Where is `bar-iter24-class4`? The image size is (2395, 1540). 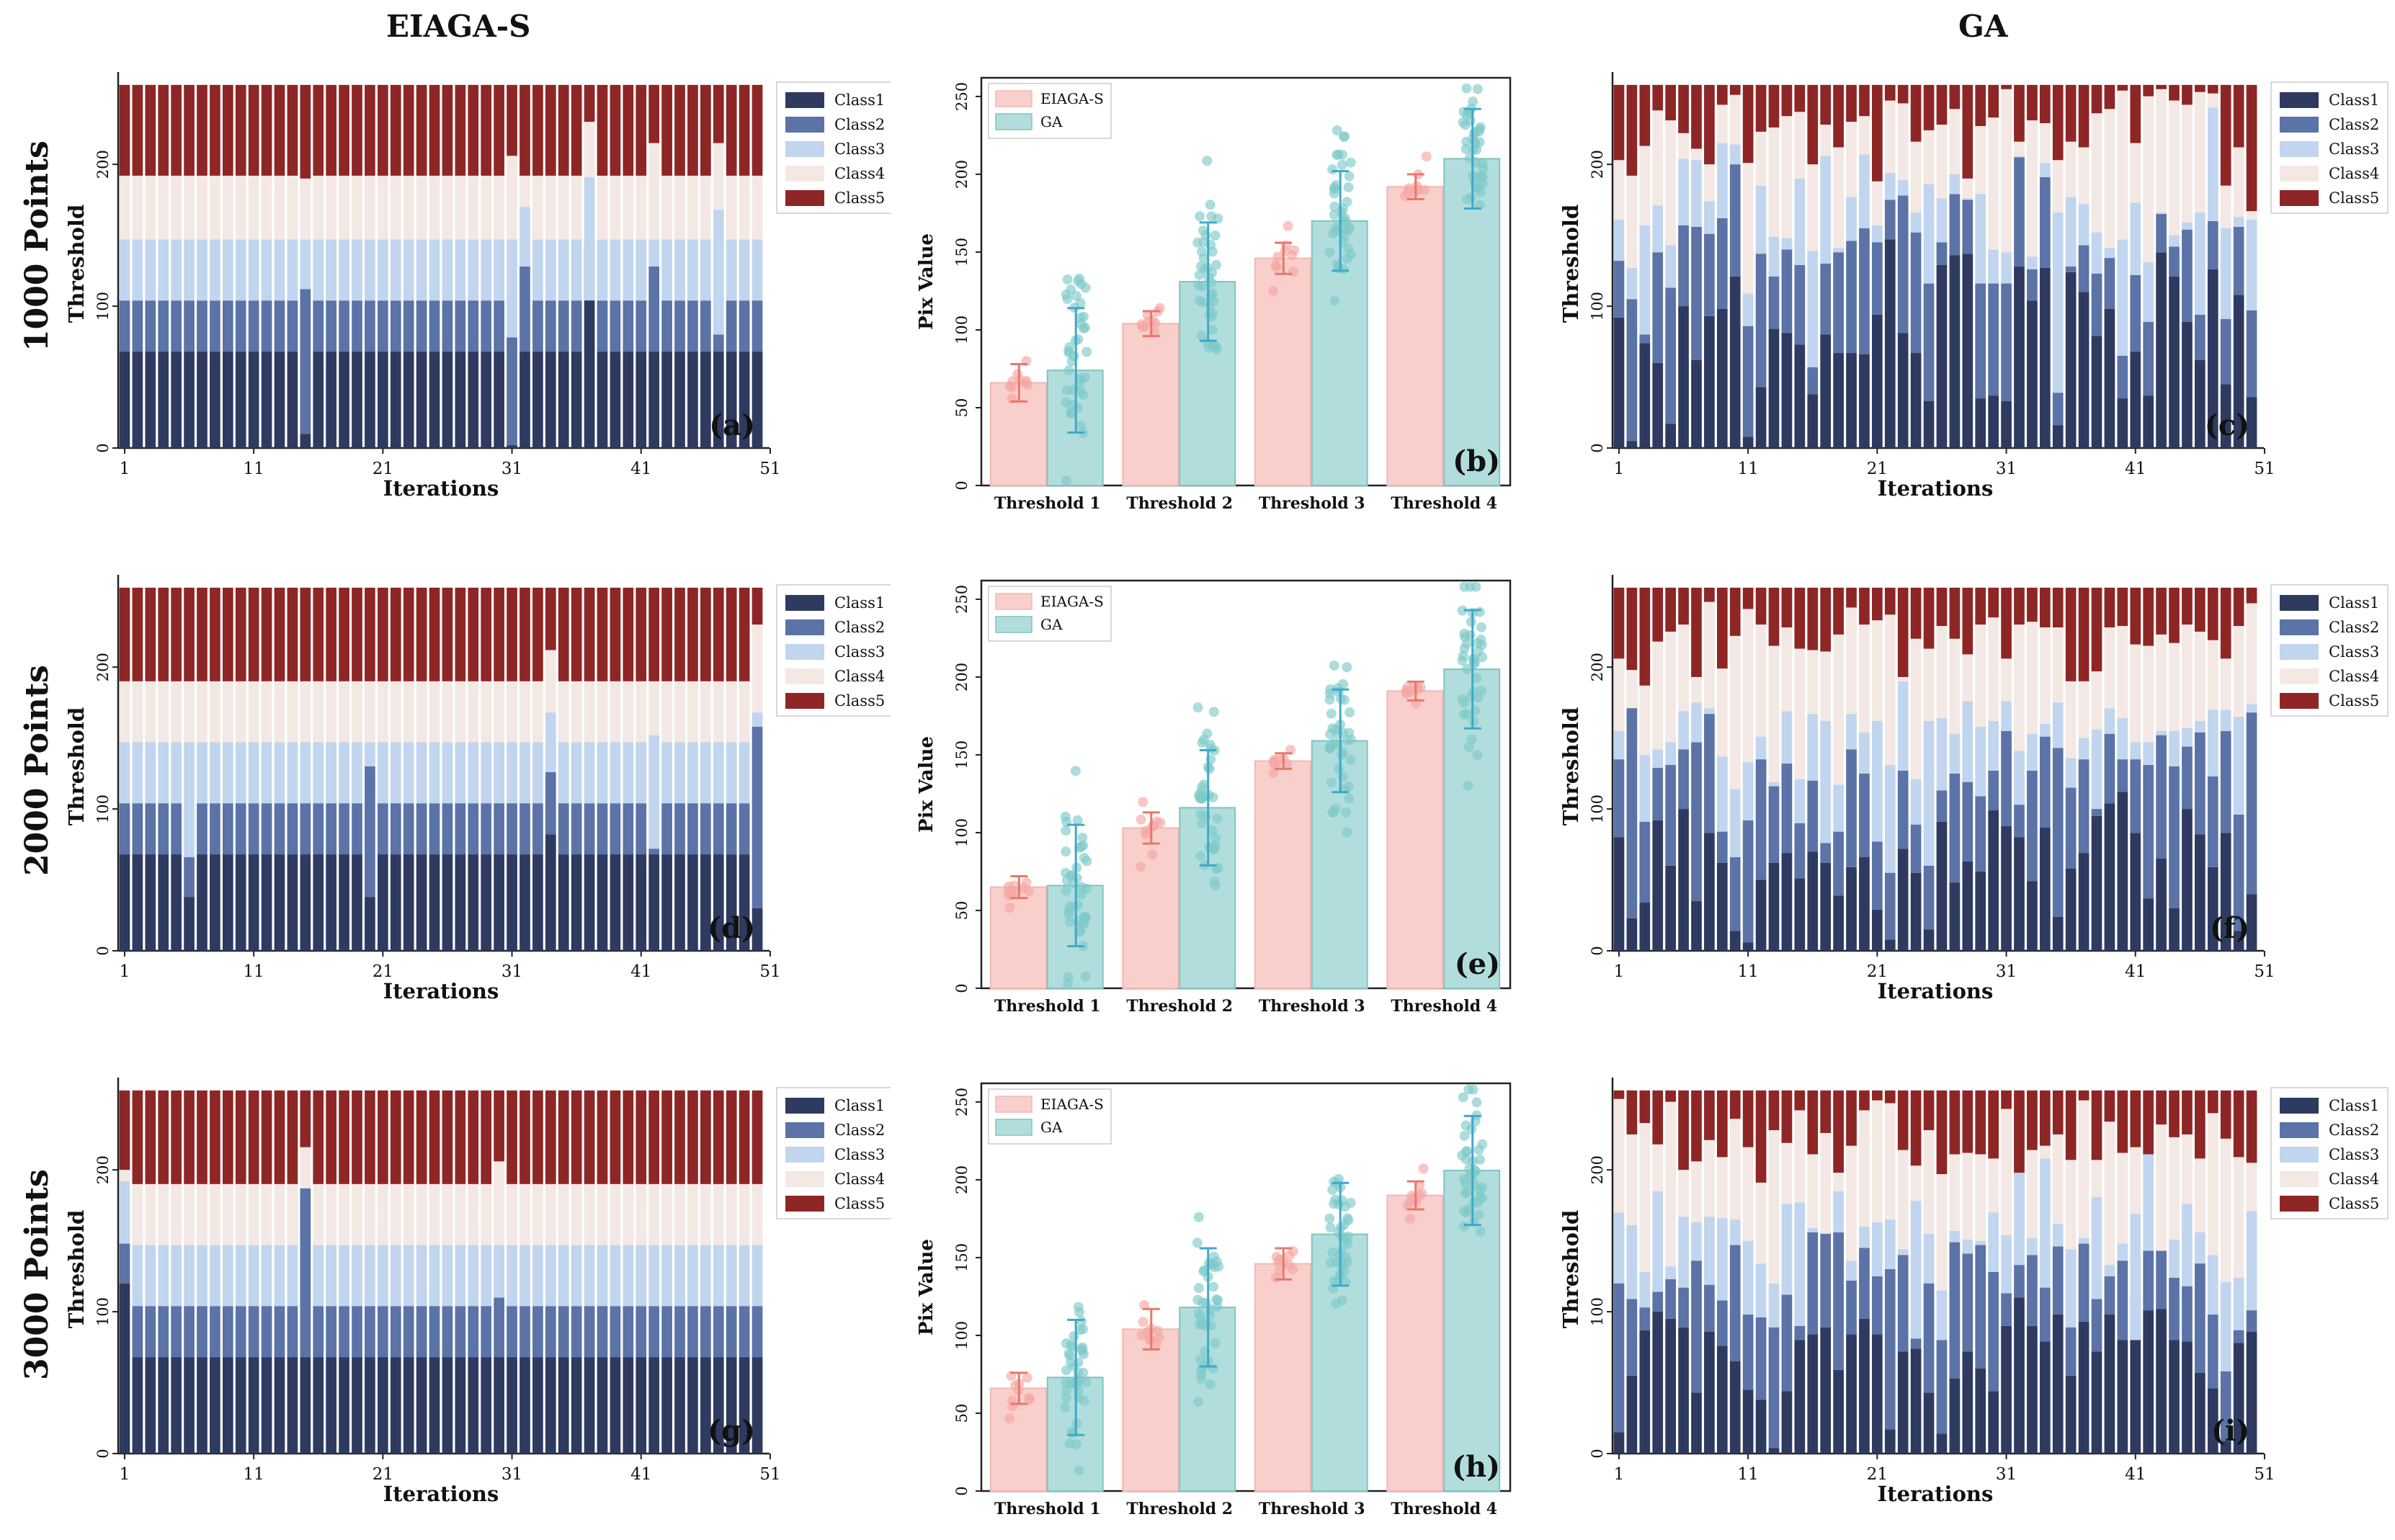 bar-iter24-class4 is located at coordinates (422, 208).